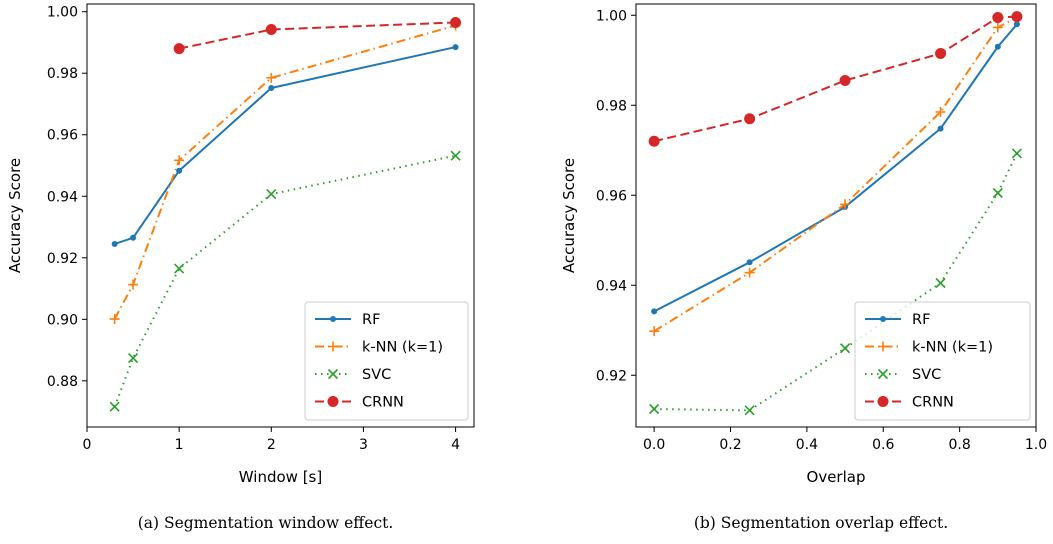 Image resolution: width=1053 pixels, height=544 pixels. I want to click on x-axis-label: Overlap, so click(836, 477).